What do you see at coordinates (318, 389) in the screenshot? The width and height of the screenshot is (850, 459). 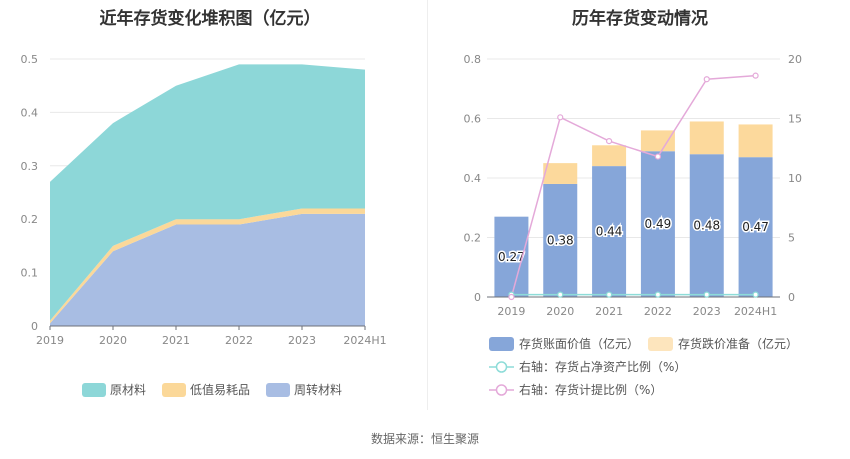 I see `left-legend-label: 周转材料` at bounding box center [318, 389].